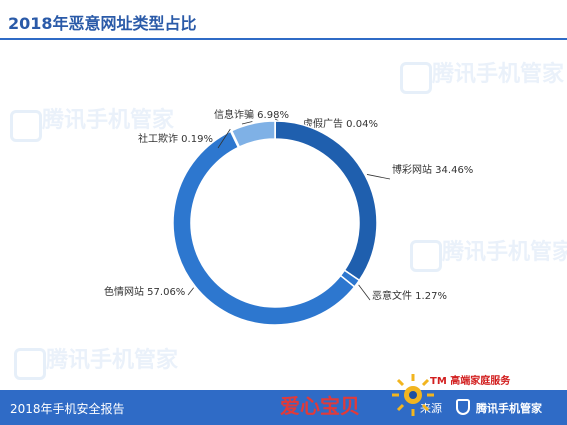 The image size is (567, 425). What do you see at coordinates (102, 23) in the screenshot?
I see `page-title: 2018年恶意网址类型占比` at bounding box center [102, 23].